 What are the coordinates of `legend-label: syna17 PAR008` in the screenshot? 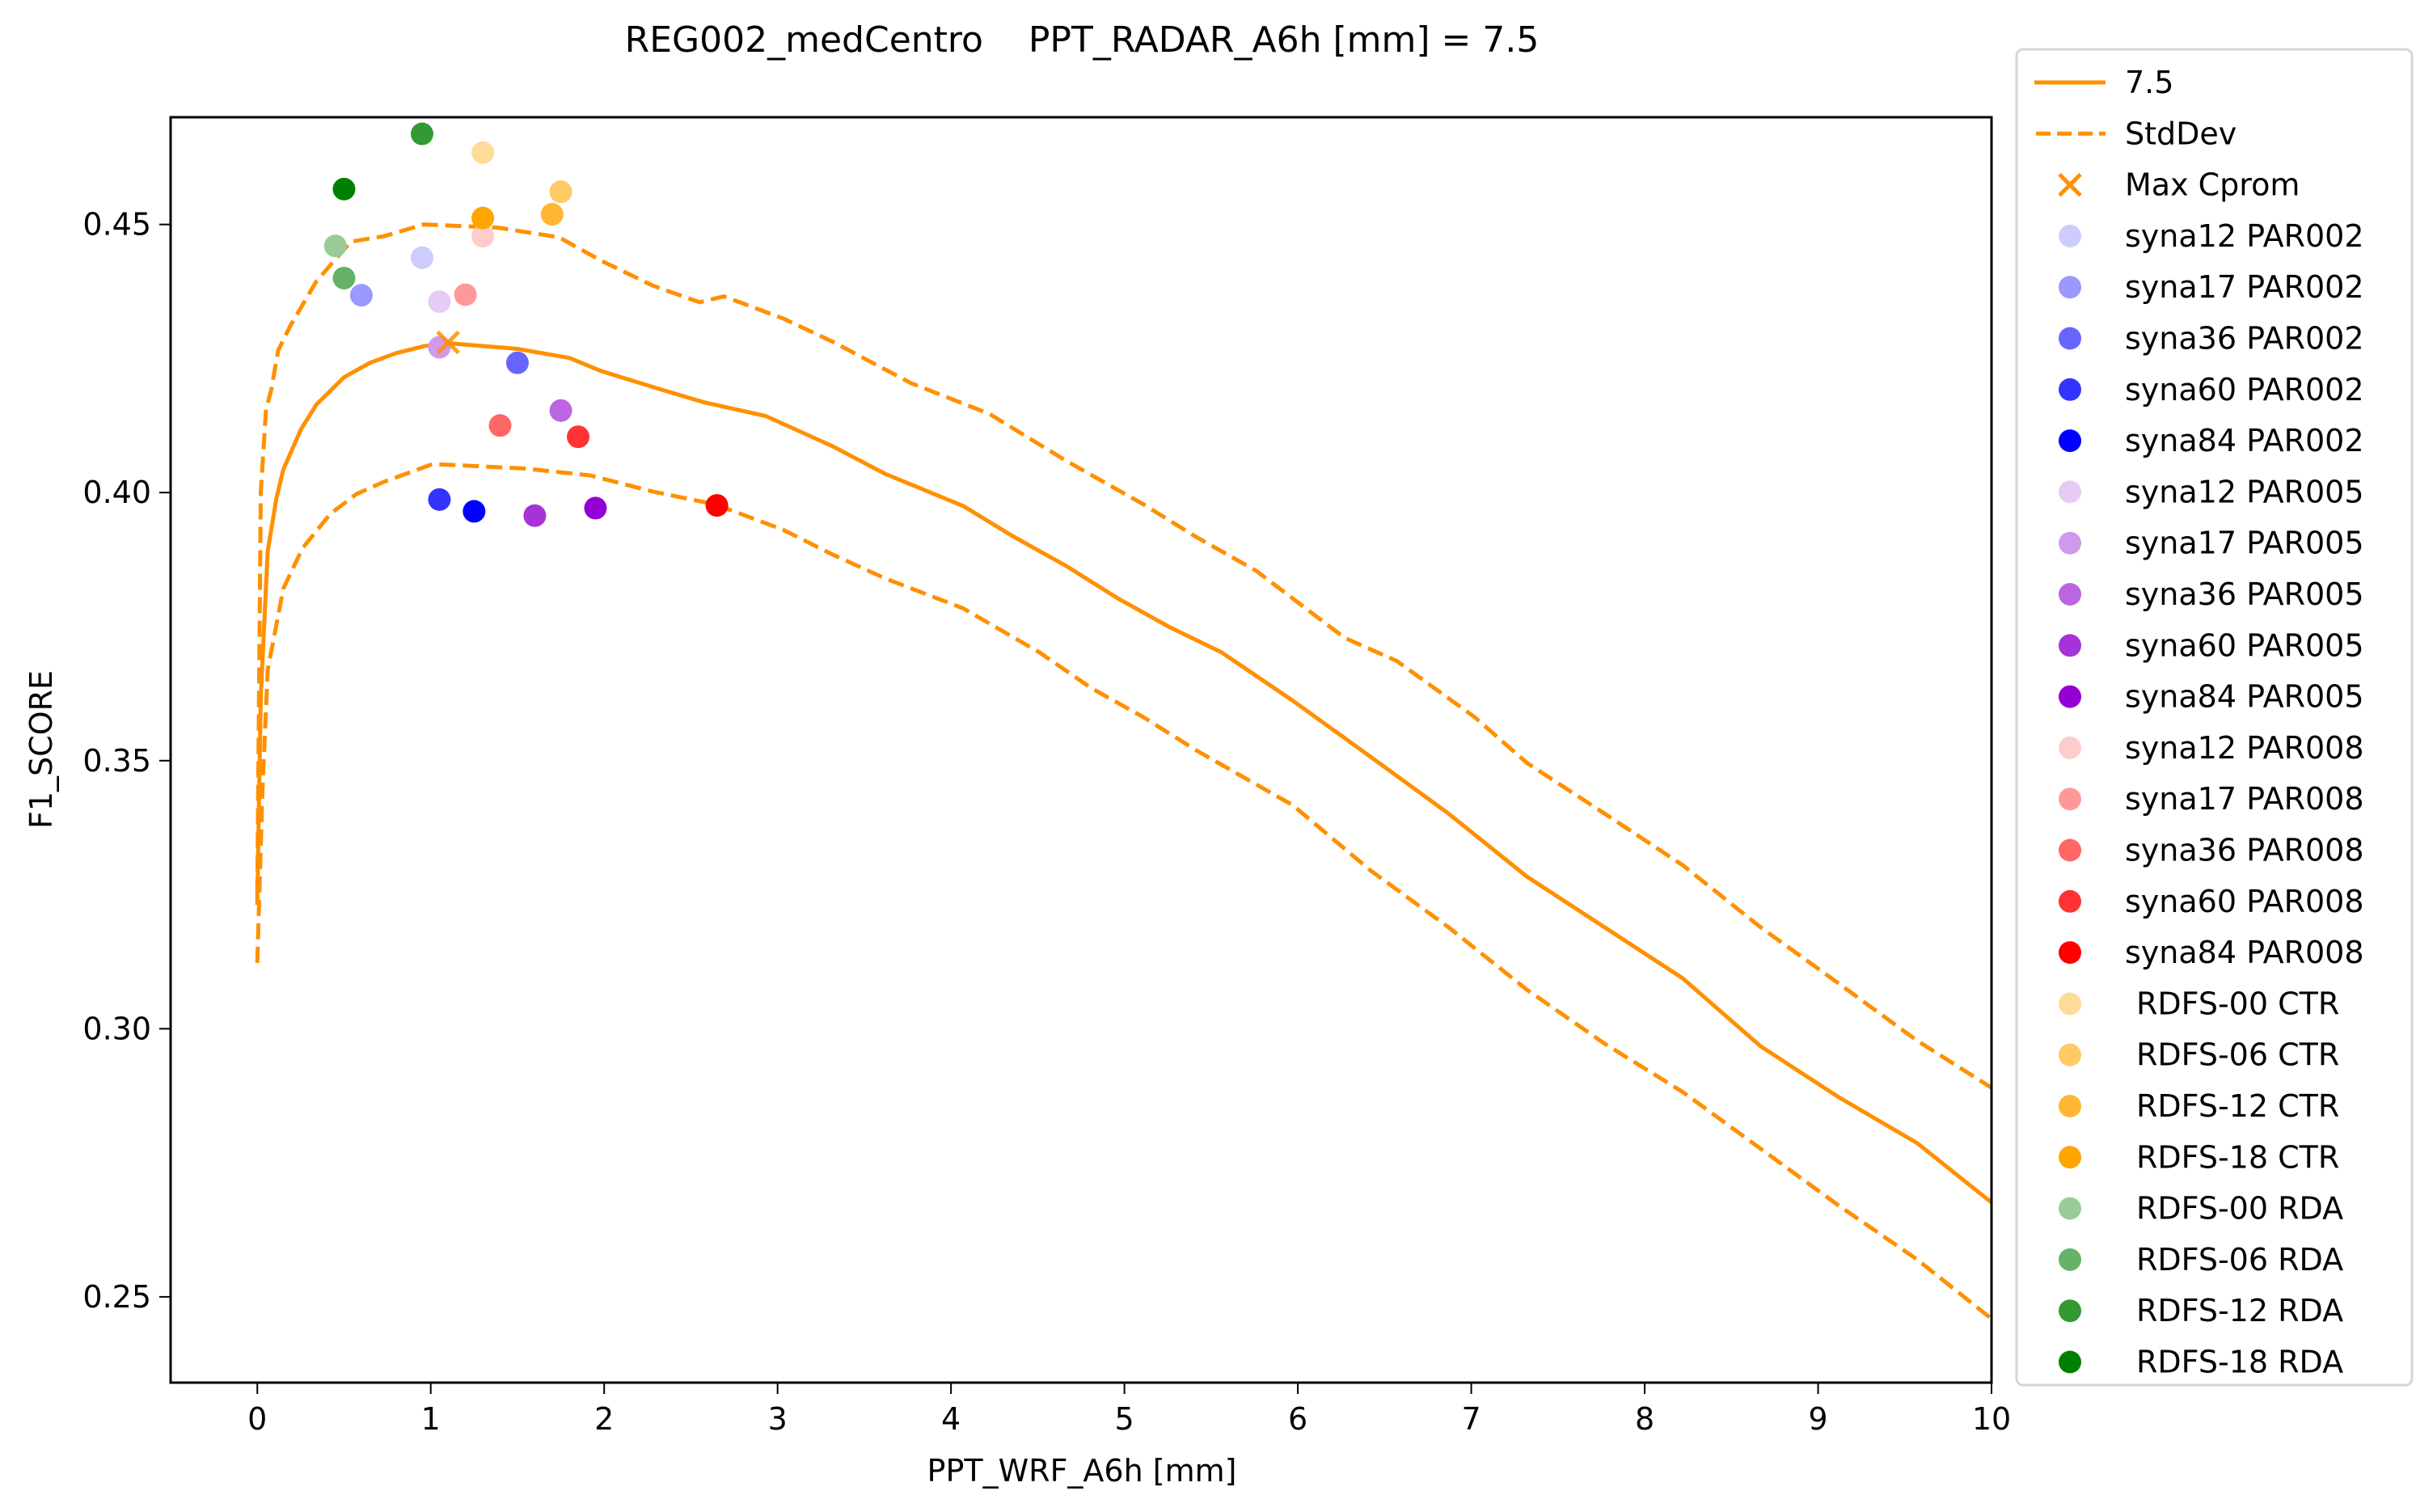 It's located at (2244, 799).